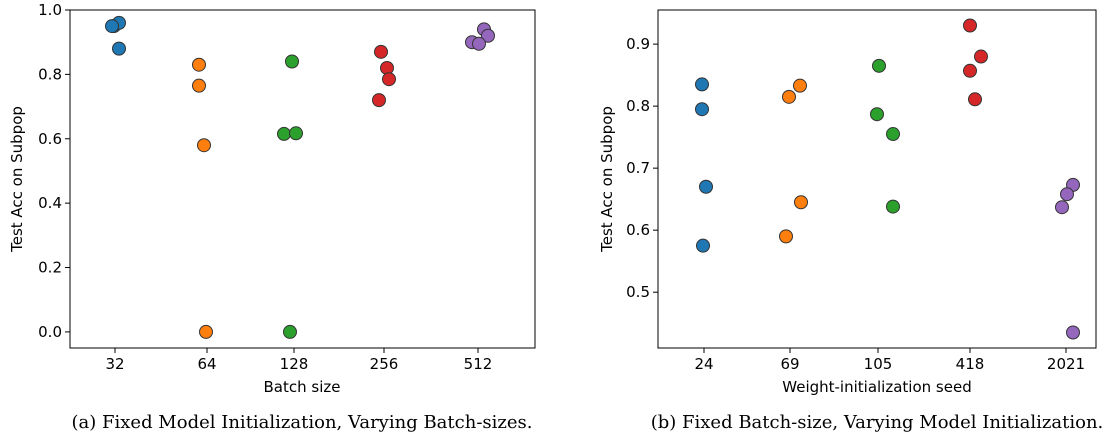 This screenshot has height=436, width=1120. I want to click on pb-y-tick-label: 0.9, so click(638, 44).